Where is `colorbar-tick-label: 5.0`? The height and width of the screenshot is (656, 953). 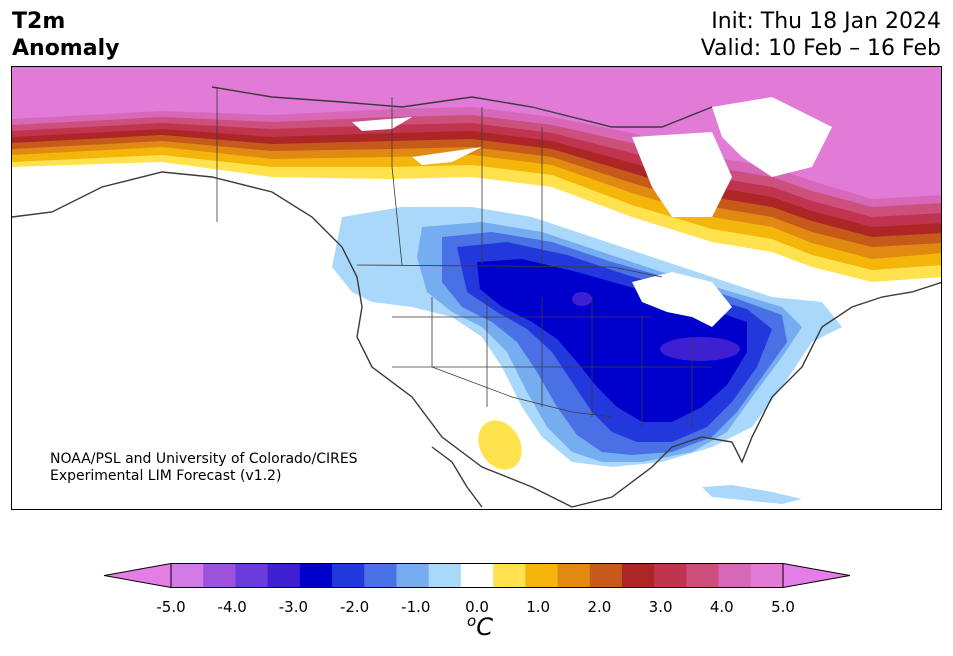 colorbar-tick-label: 5.0 is located at coordinates (783, 607).